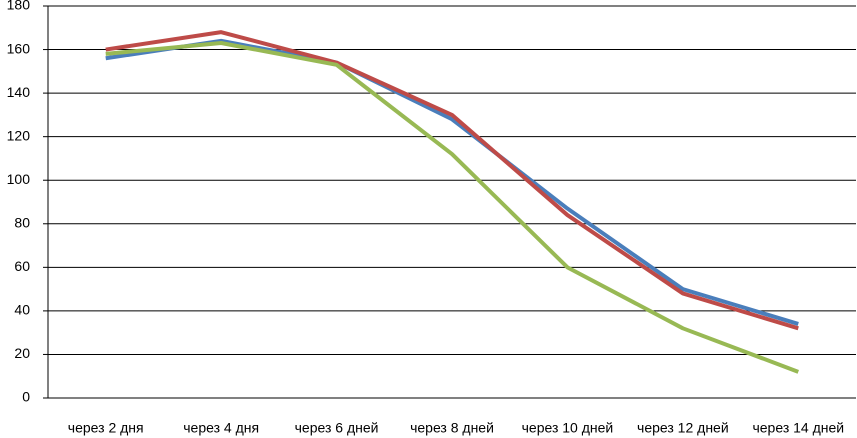 This screenshot has height=438, width=857. Describe the element at coordinates (26, 397) in the screenshot. I see `y-tick-label: 0` at that location.